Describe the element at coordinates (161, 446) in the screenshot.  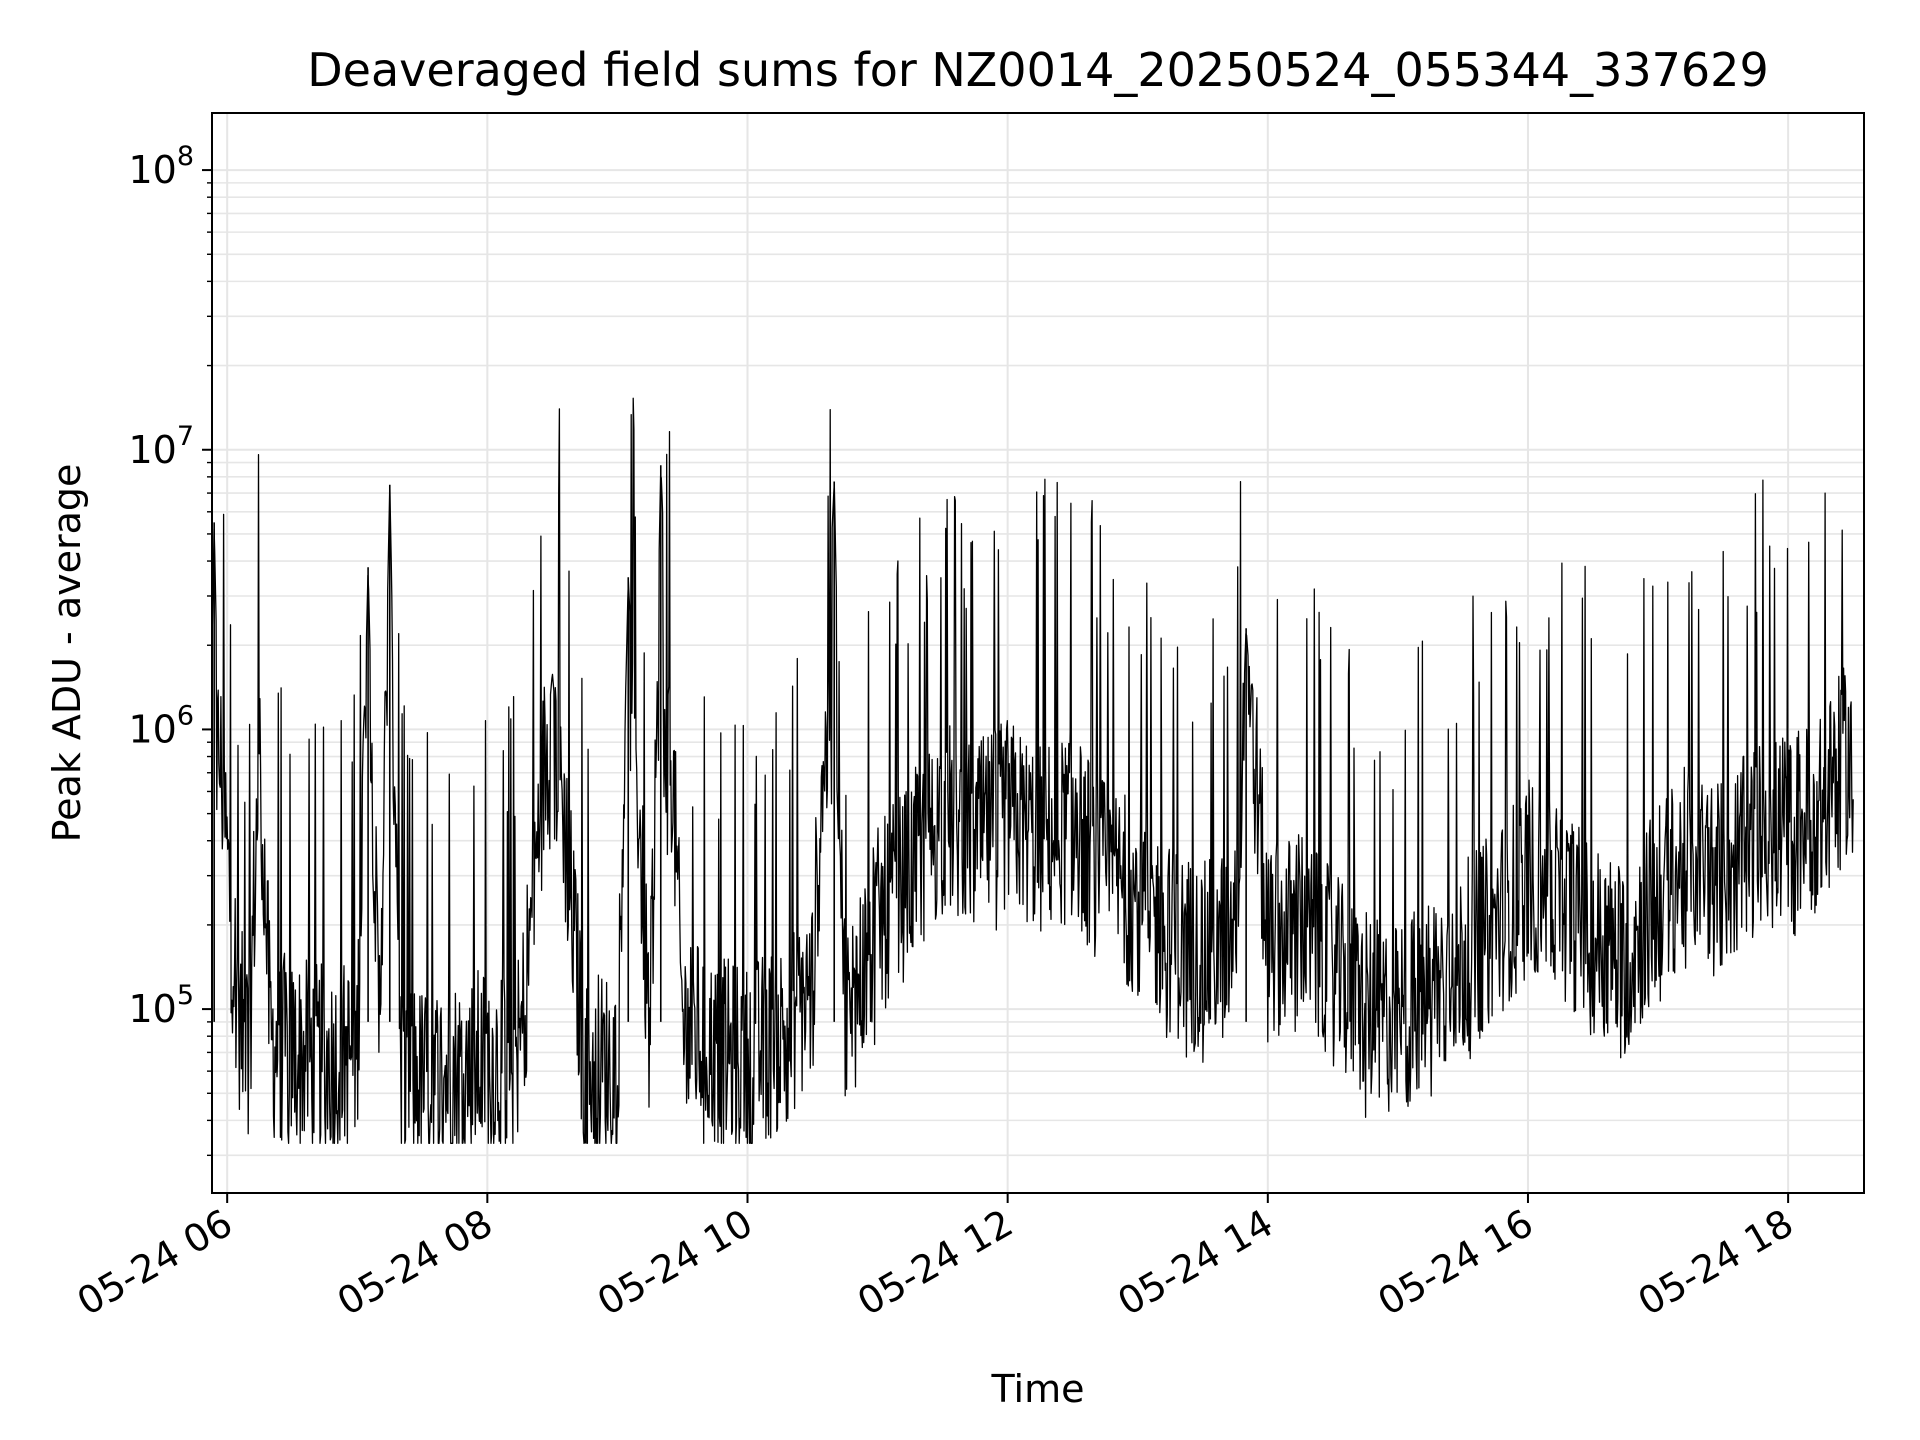
I see `y-tick-label: 10⁷` at that location.